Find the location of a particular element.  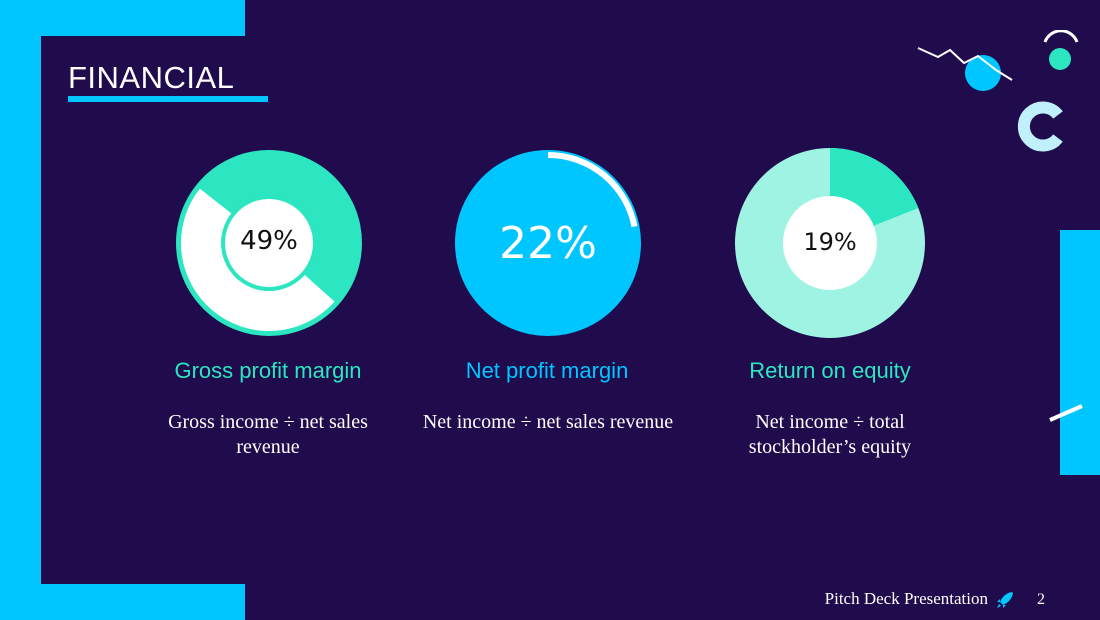

metric-description: Gross income ÷ net sales revenue is located at coordinates (268, 434).